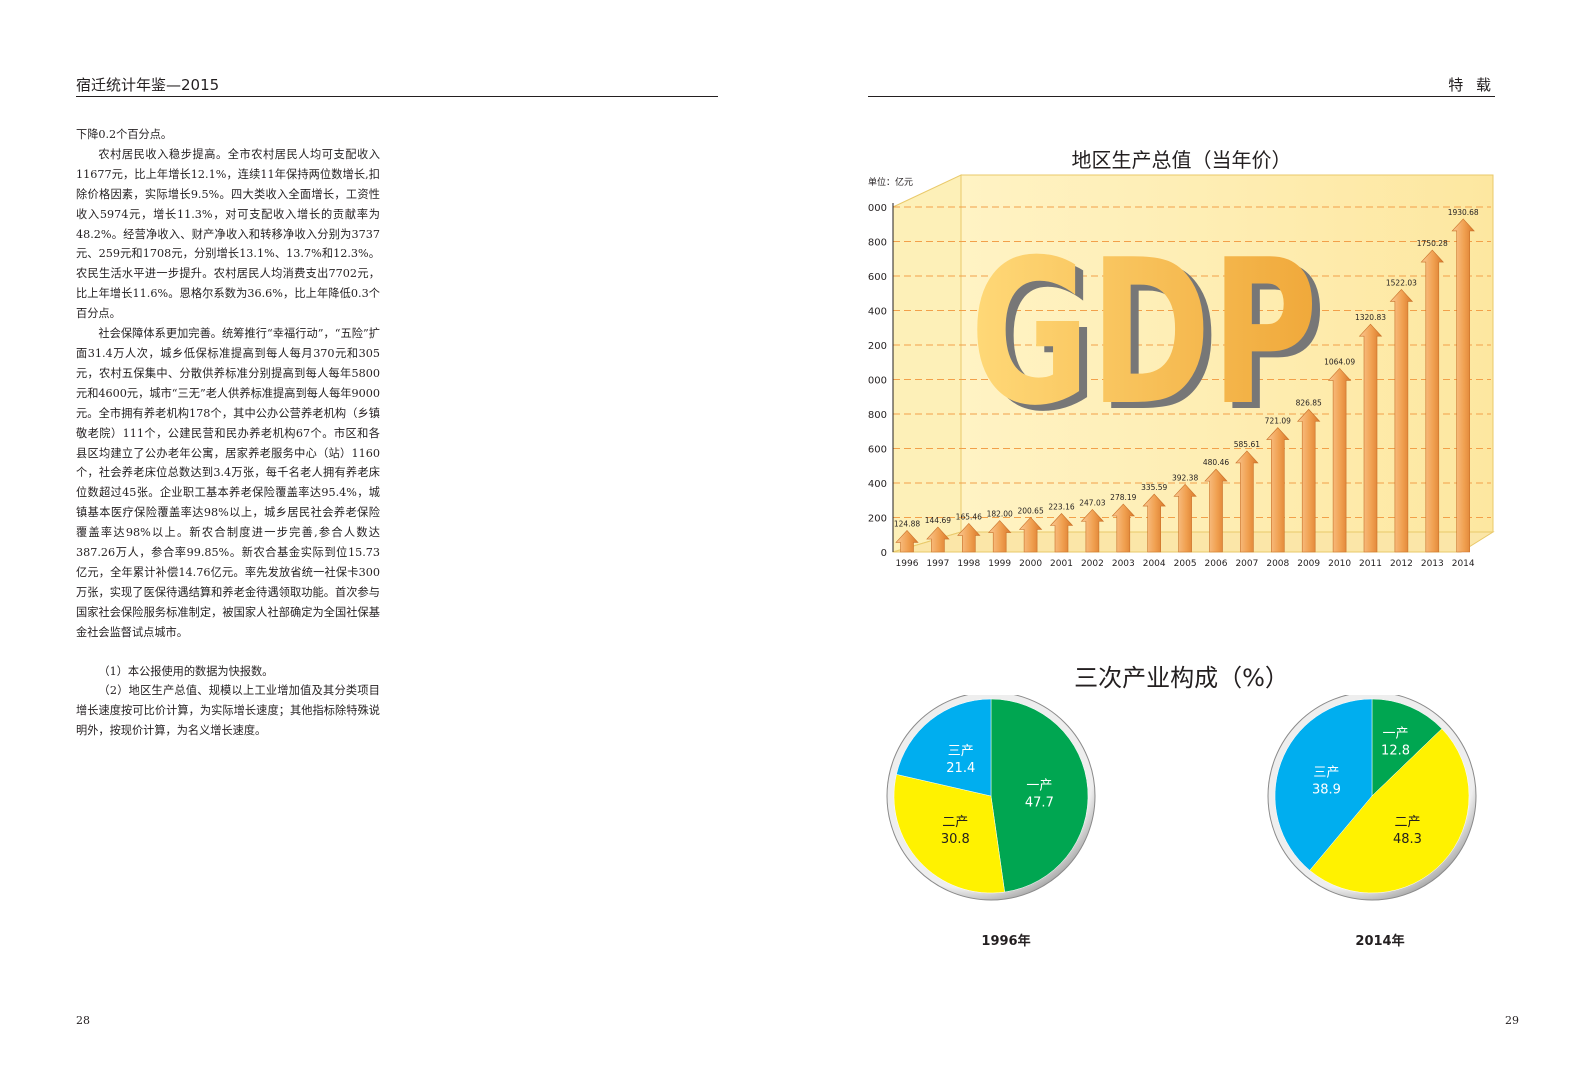  I want to click on gdp-value-label: 223.16, so click(1061, 507).